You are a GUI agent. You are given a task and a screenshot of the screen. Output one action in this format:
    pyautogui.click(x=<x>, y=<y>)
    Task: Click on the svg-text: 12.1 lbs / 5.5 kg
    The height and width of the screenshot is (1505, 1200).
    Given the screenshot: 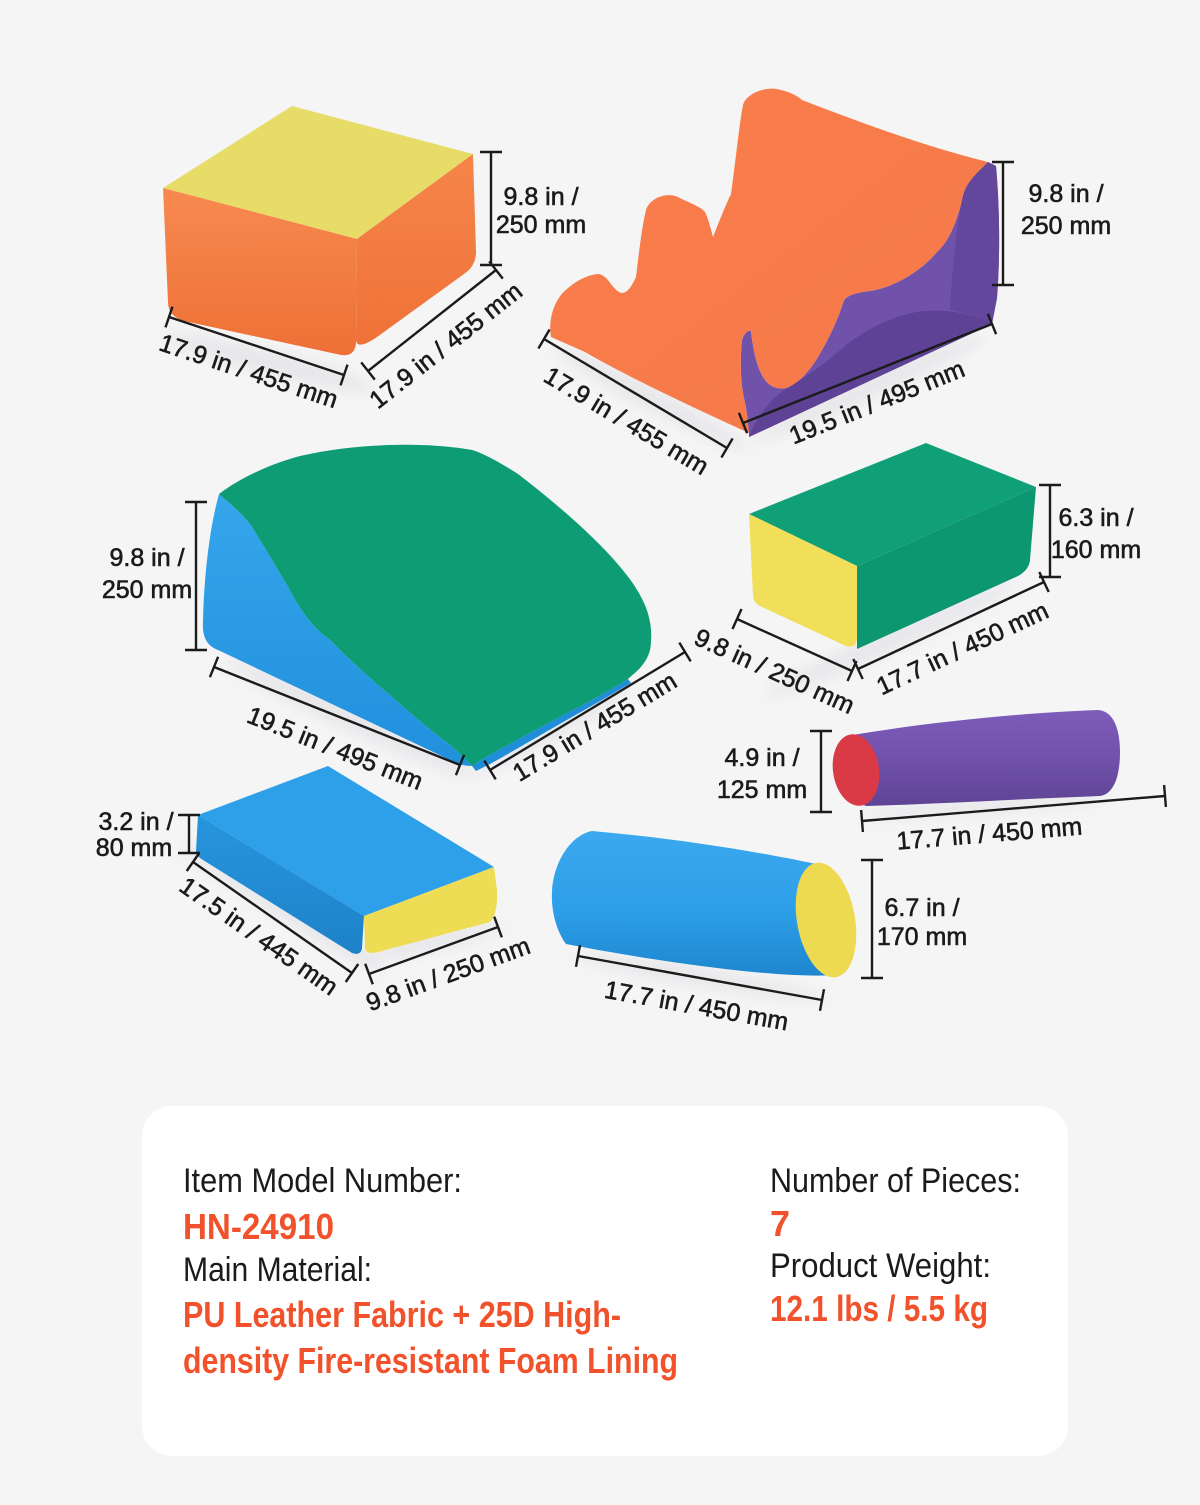 What is the action you would take?
    pyautogui.click(x=879, y=1308)
    